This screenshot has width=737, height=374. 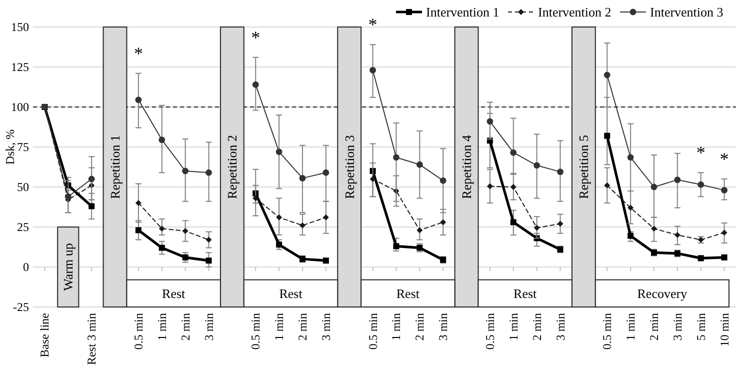 I want to click on annotation: Repetition 4, so click(x=466, y=166).